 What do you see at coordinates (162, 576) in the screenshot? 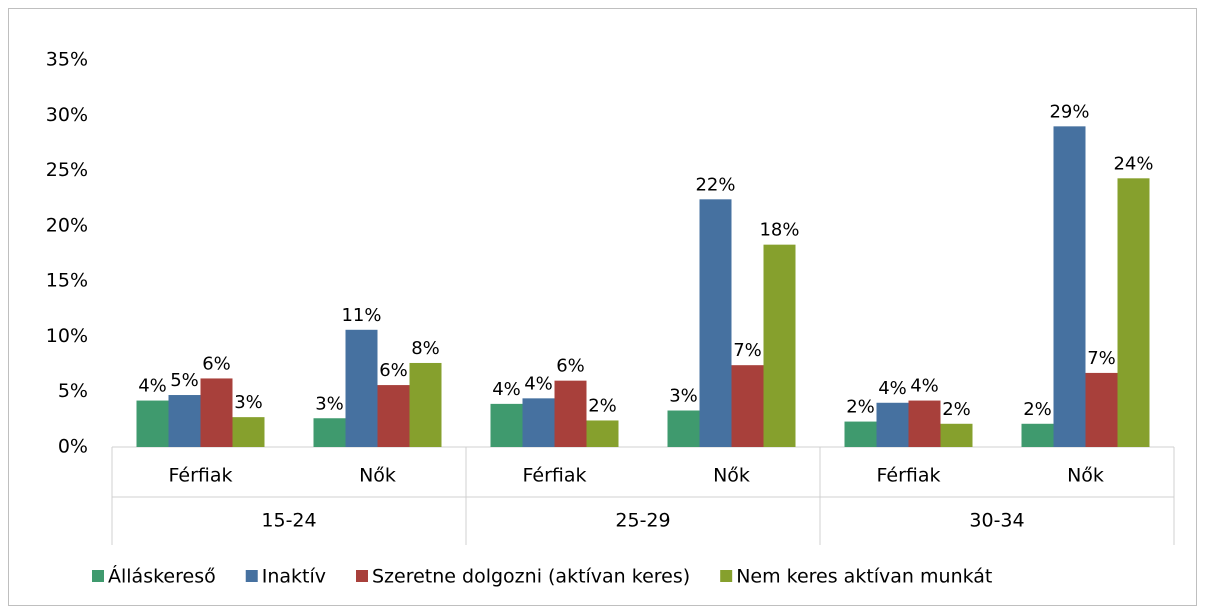
I see `legend-label: Álláskereső` at bounding box center [162, 576].